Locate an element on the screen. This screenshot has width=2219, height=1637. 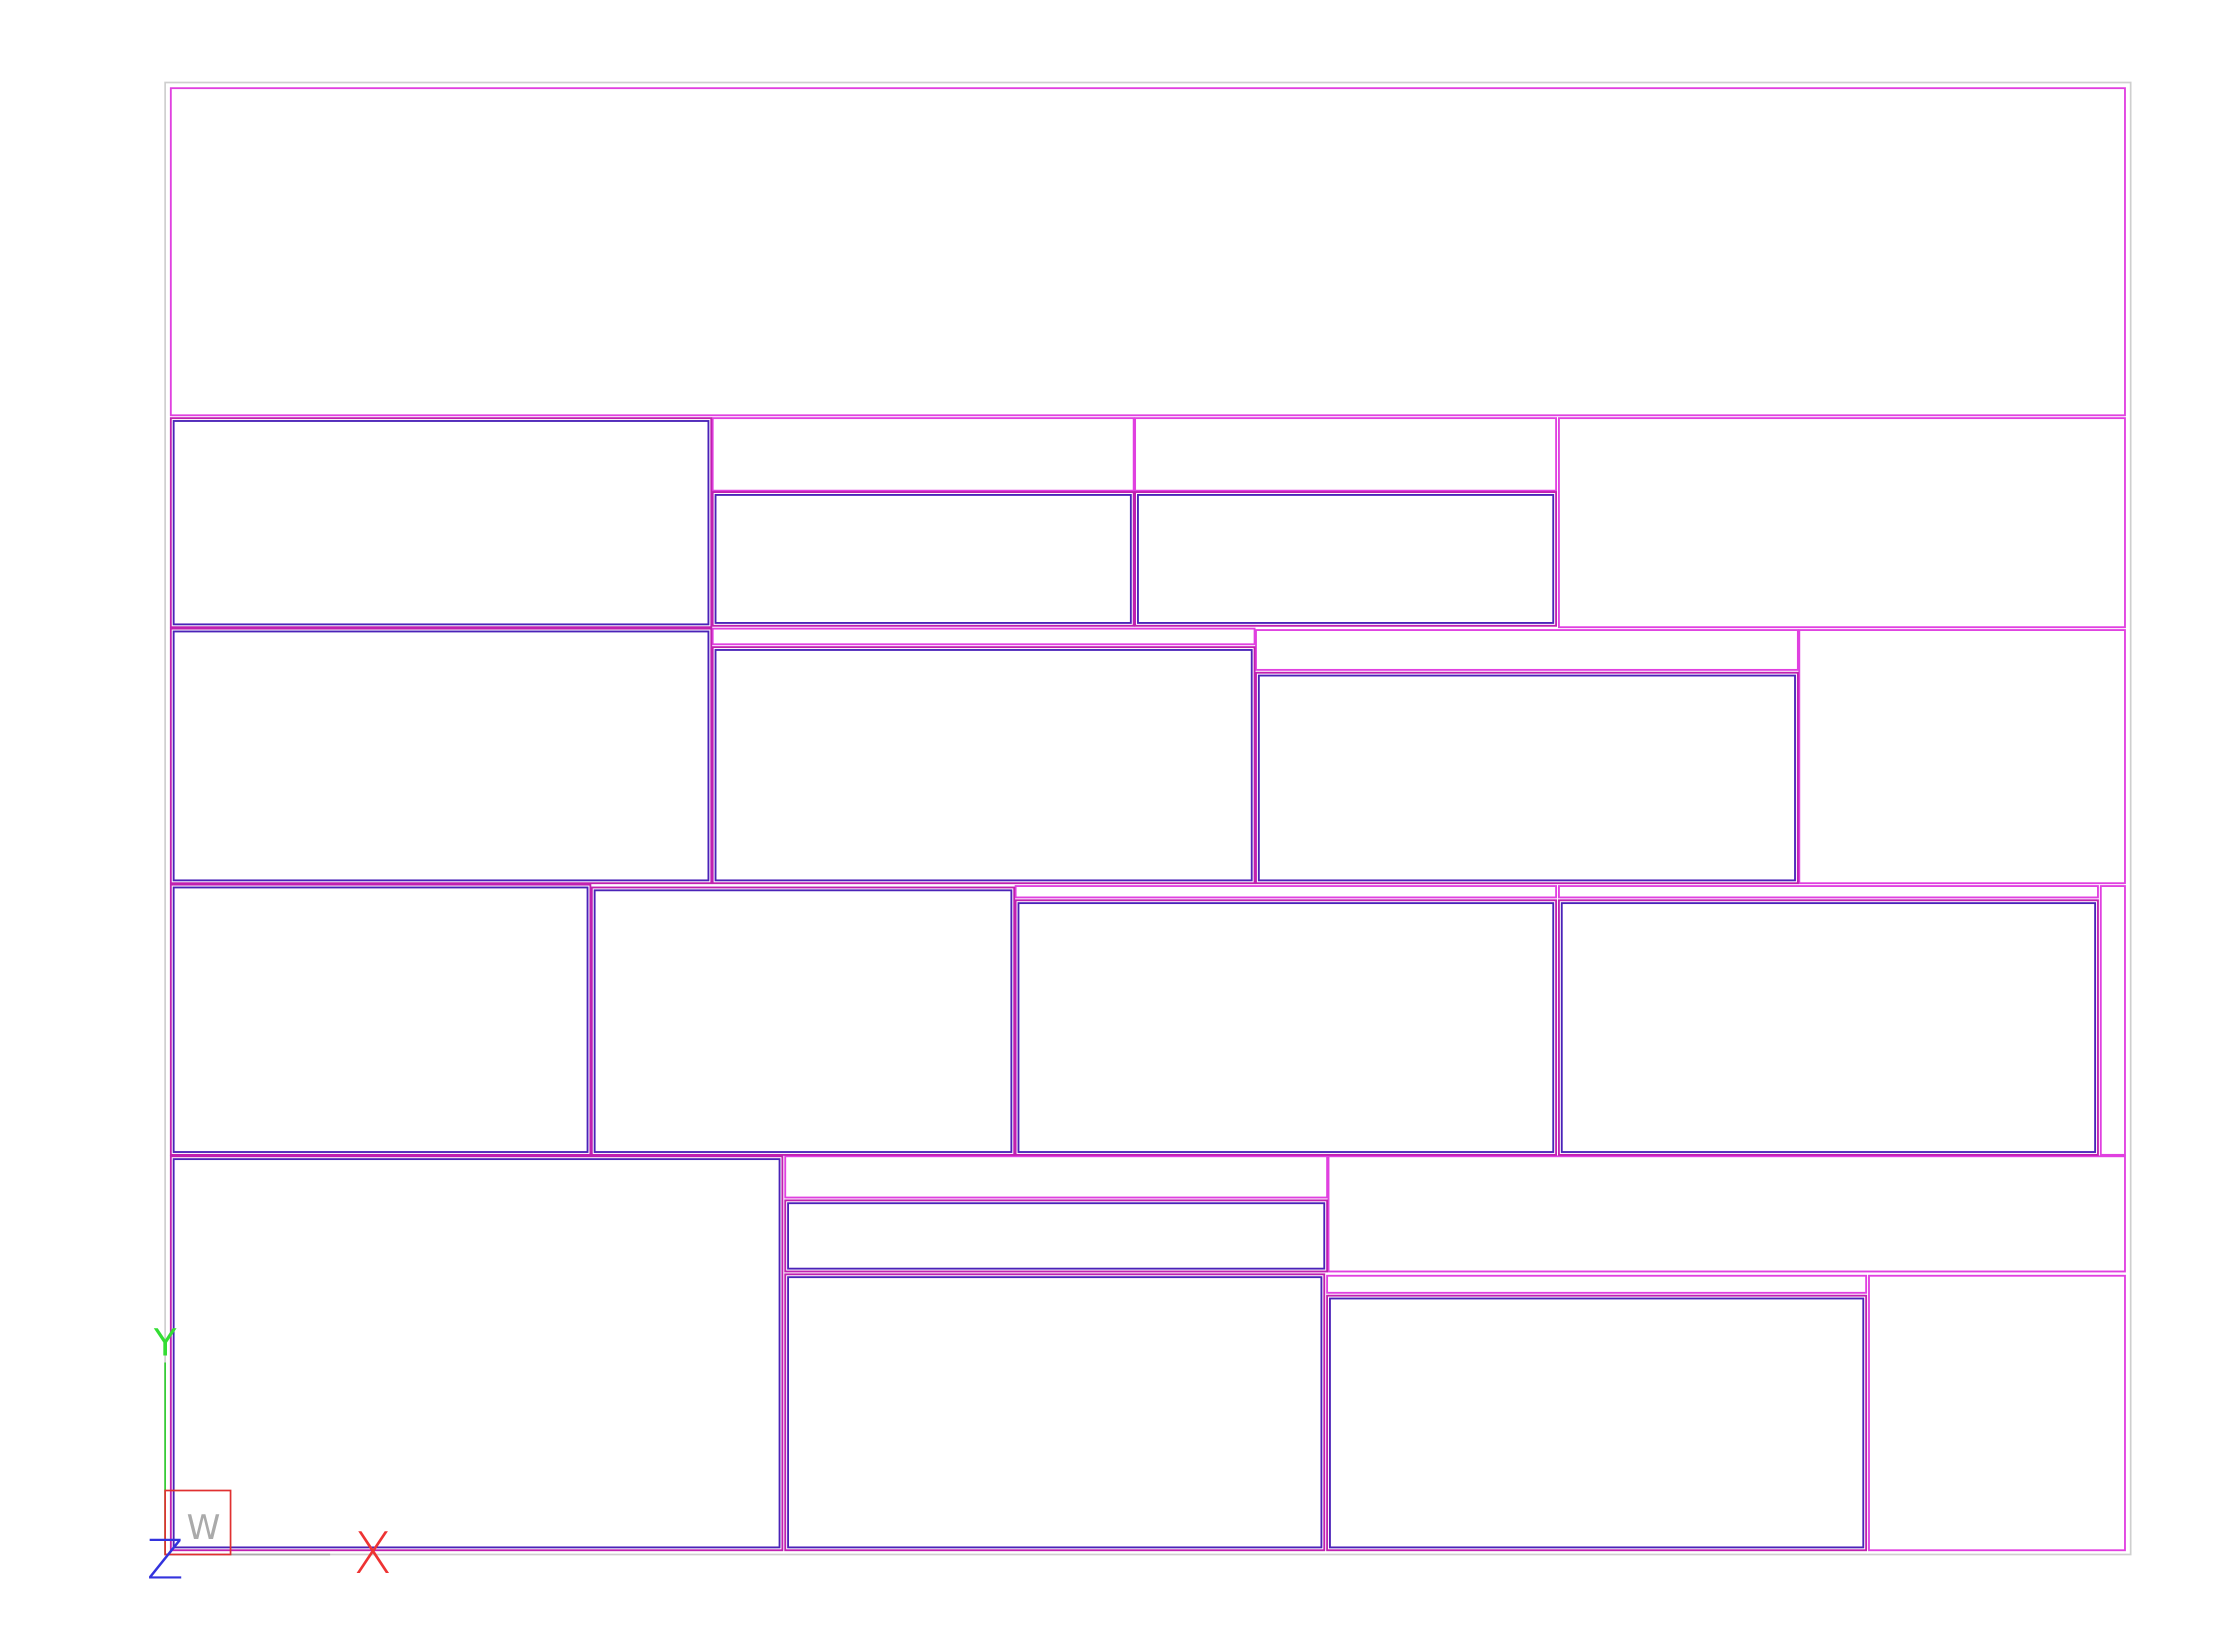
ucs-view-label: W is located at coordinates (204, 1528).